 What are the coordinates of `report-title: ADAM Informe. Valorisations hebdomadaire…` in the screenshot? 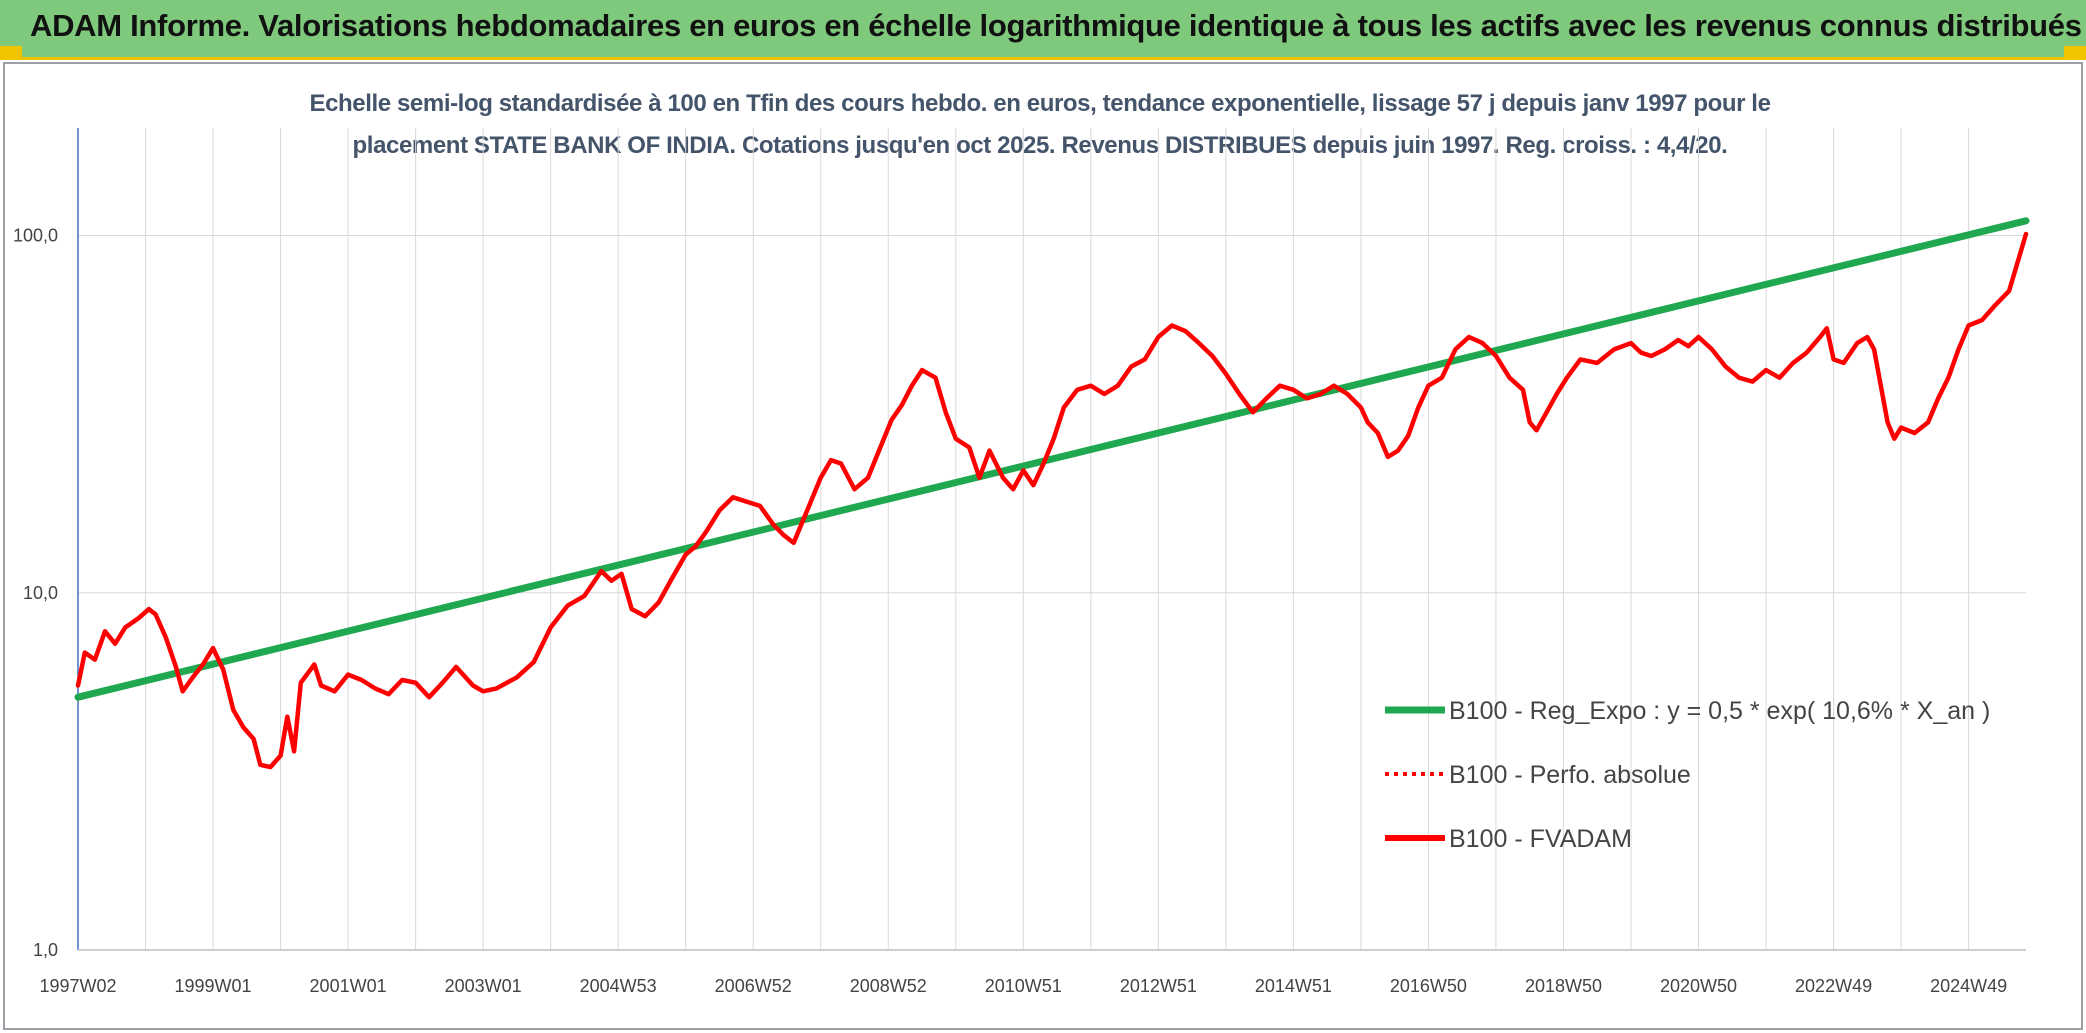 It's located at (1056, 25).